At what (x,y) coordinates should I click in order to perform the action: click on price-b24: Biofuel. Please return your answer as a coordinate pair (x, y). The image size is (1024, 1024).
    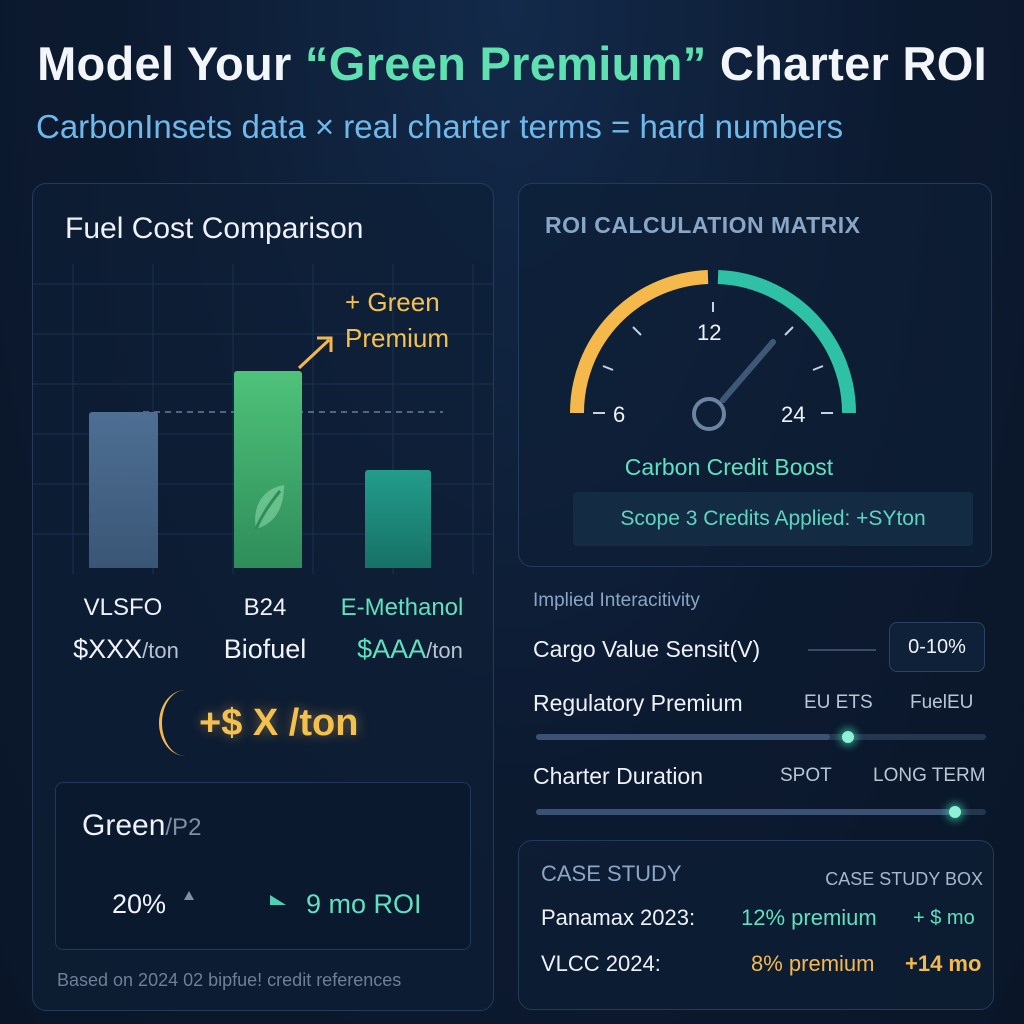
    Looking at the image, I should click on (265, 649).